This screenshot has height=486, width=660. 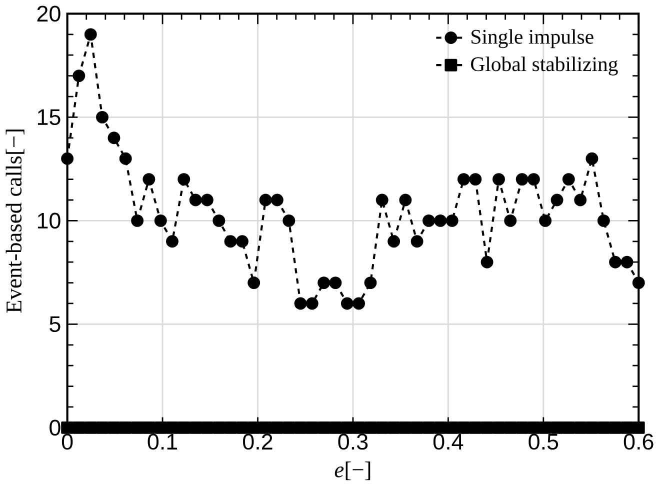 I want to click on y-axis-title: Event-based calls[−], so click(x=15, y=221).